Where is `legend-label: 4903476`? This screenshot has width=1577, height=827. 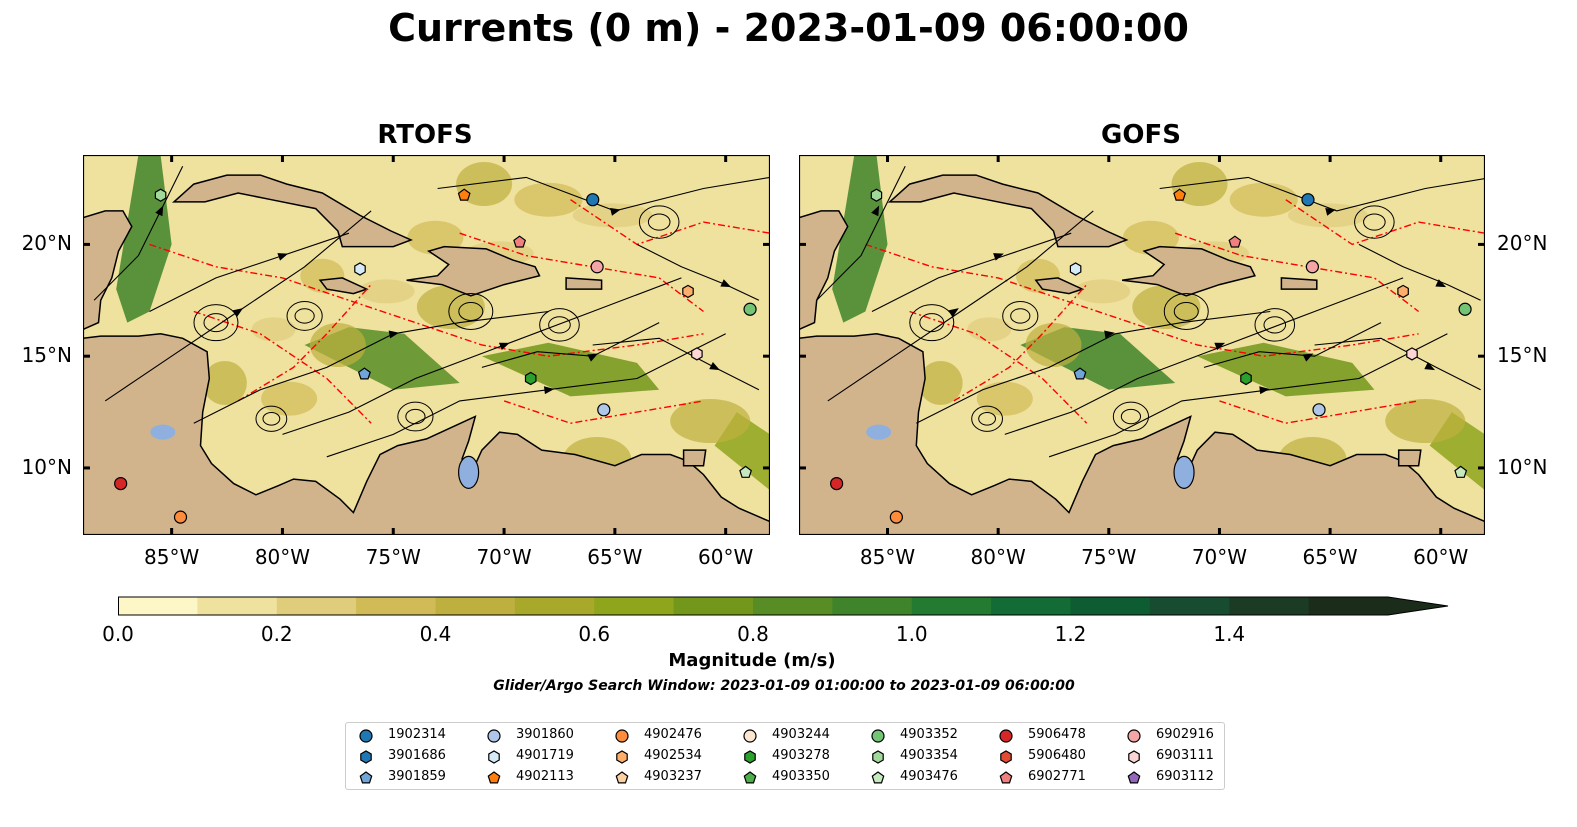
legend-label: 4903476 is located at coordinates (929, 776).